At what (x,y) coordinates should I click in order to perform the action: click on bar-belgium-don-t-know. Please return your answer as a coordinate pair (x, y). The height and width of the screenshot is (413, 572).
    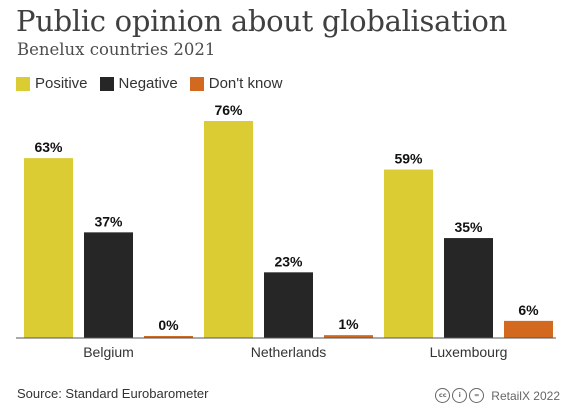
    Looking at the image, I should click on (168, 337).